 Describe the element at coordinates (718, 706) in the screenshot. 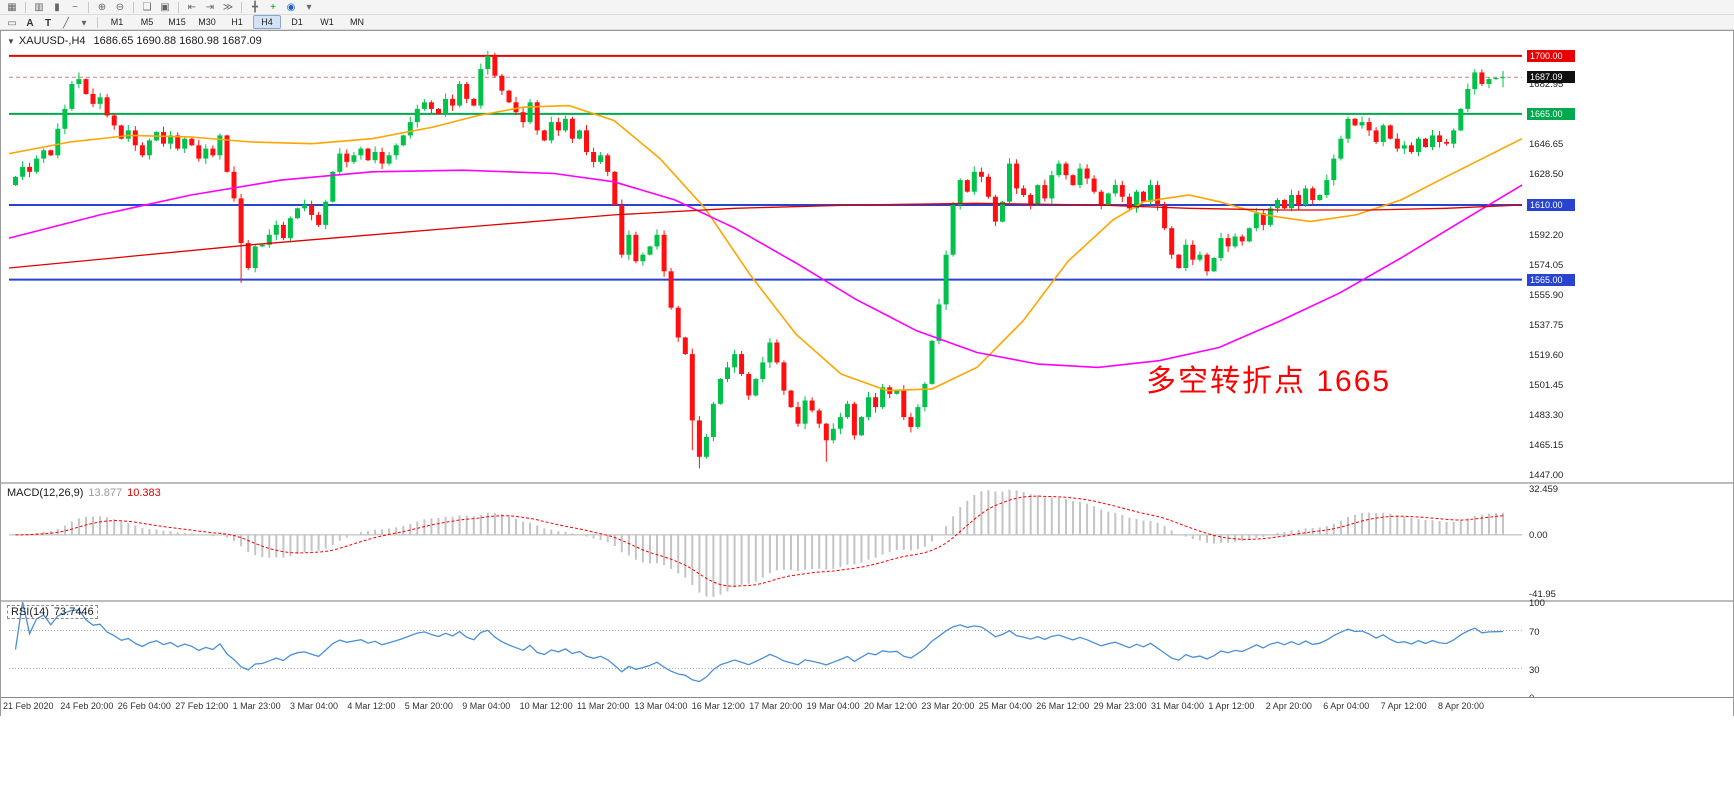

I see `time-axis-label: 16 Mar 12:00` at that location.